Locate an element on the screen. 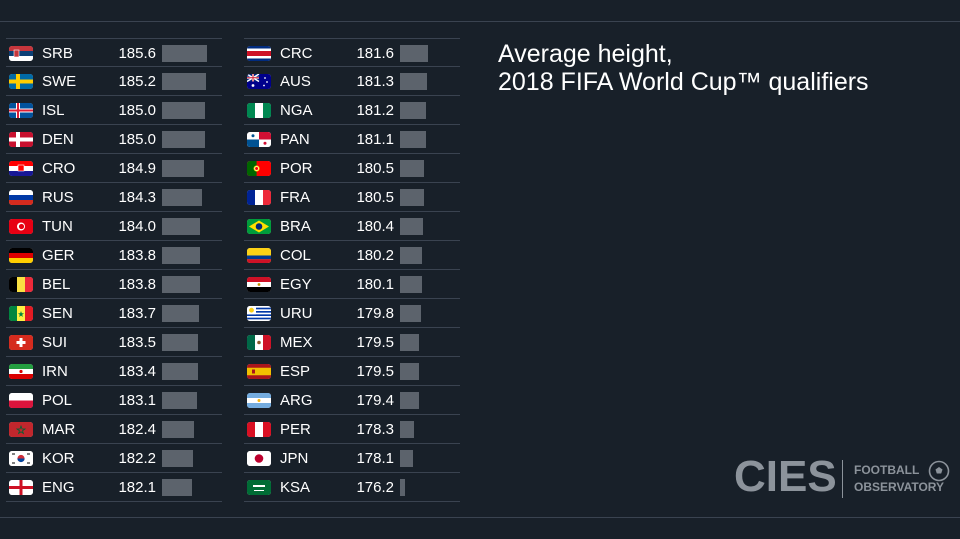 The image size is (960, 539). height-value: 183.5 is located at coordinates (137, 342).